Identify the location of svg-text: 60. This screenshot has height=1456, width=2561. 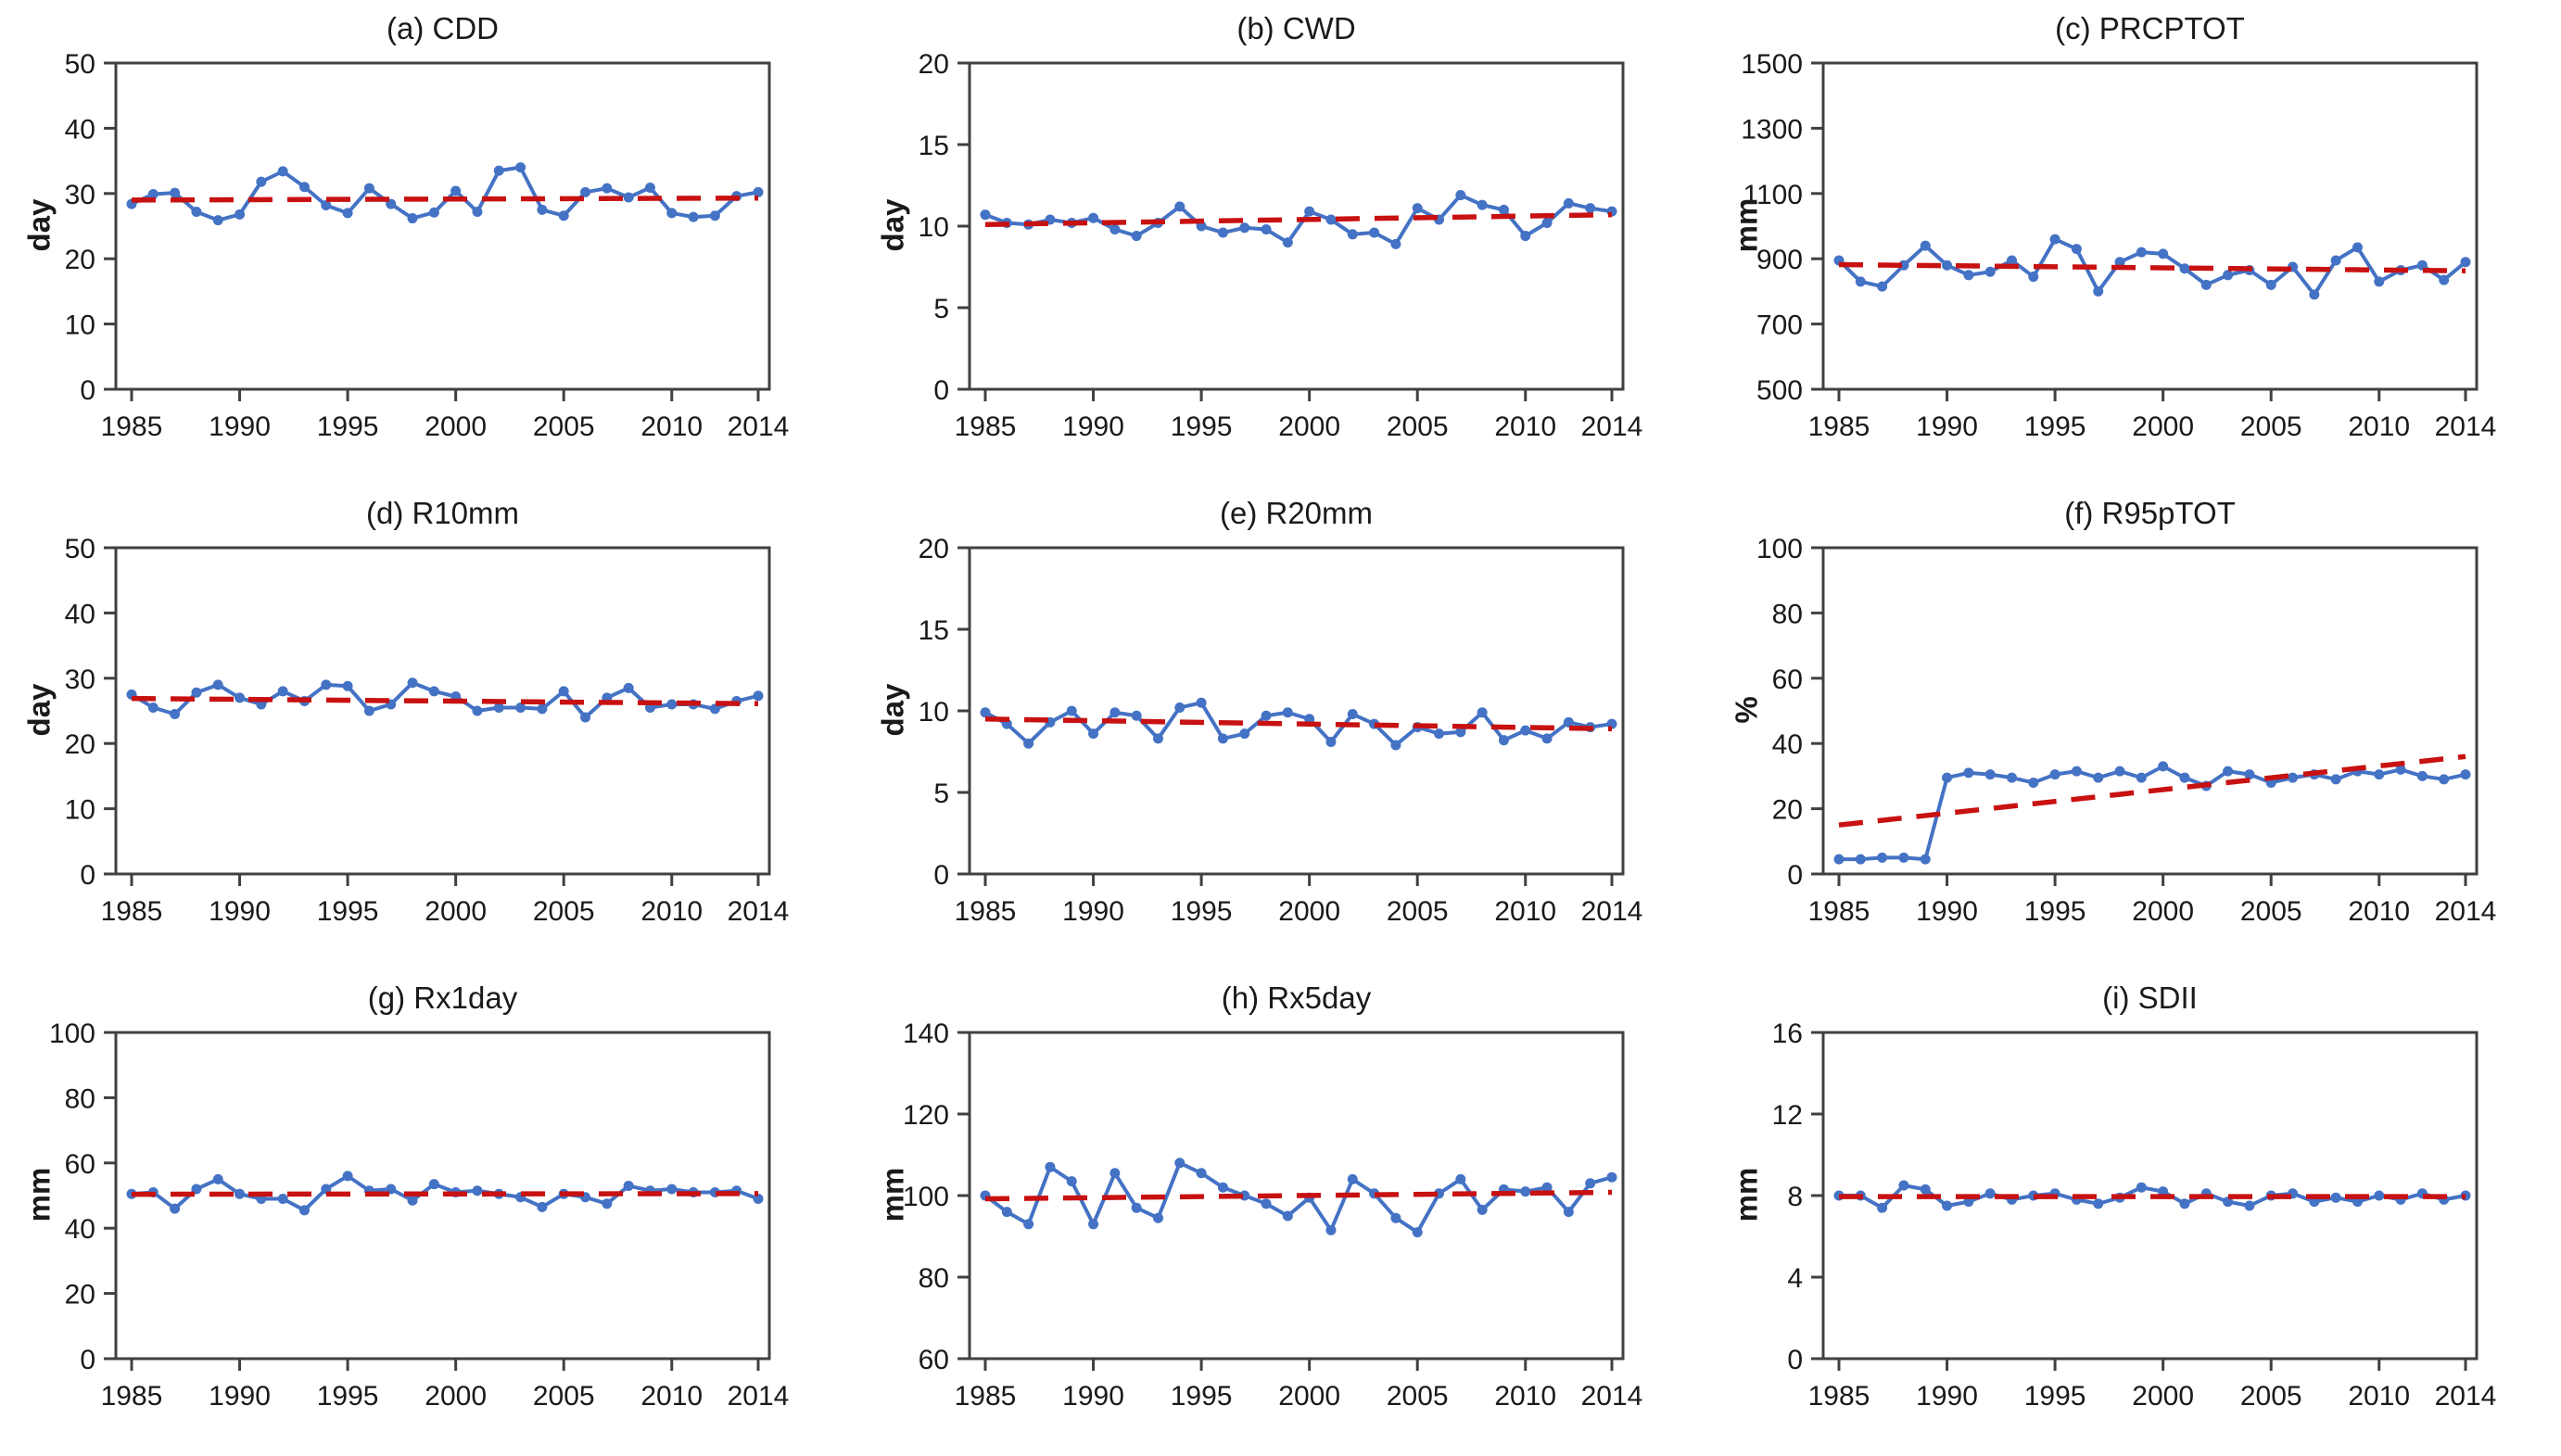
(80, 1164).